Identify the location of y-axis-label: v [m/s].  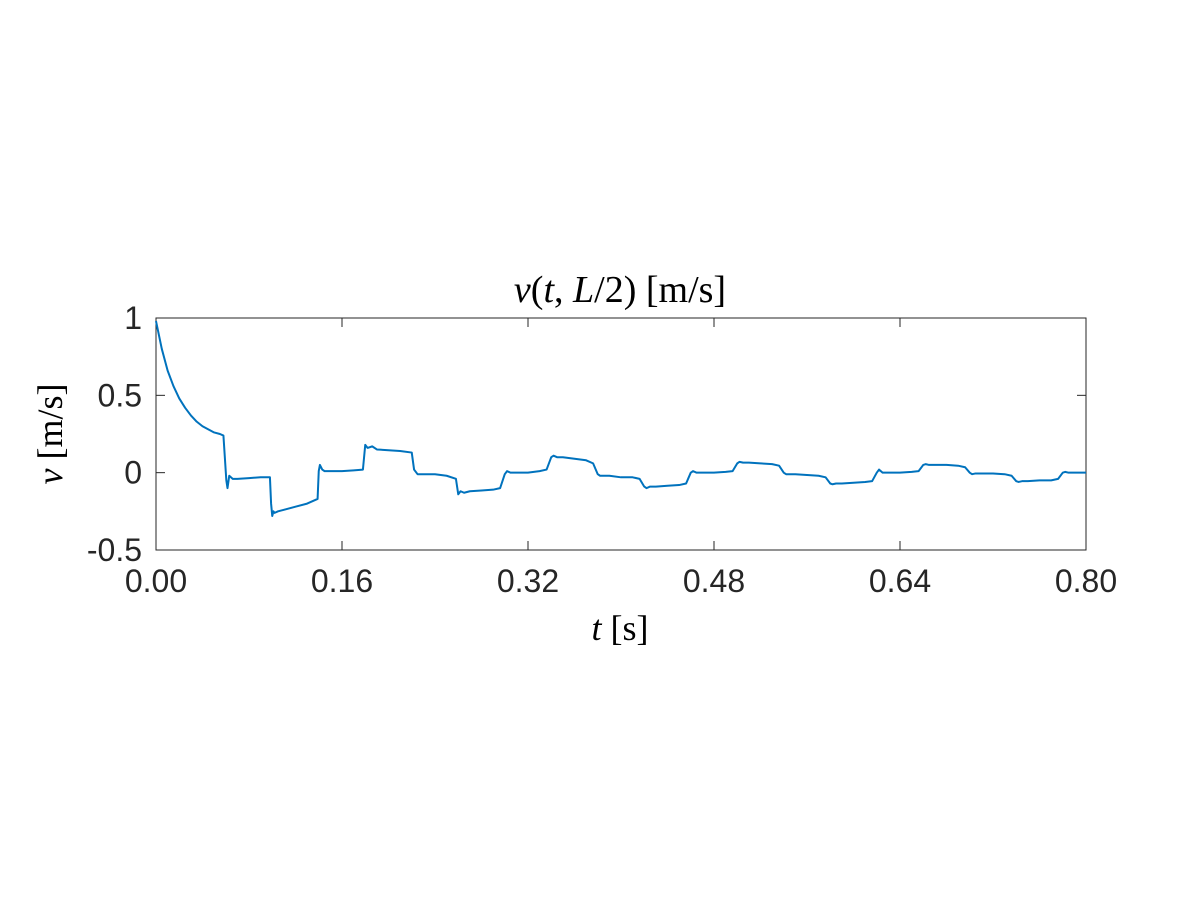
(50, 434).